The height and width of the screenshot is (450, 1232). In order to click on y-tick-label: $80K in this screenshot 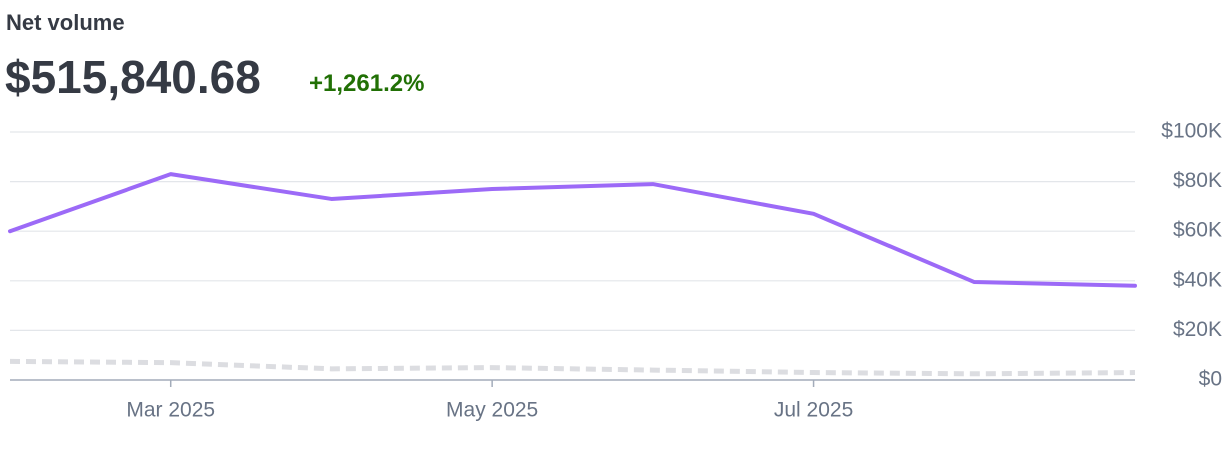, I will do `click(1197, 180)`.